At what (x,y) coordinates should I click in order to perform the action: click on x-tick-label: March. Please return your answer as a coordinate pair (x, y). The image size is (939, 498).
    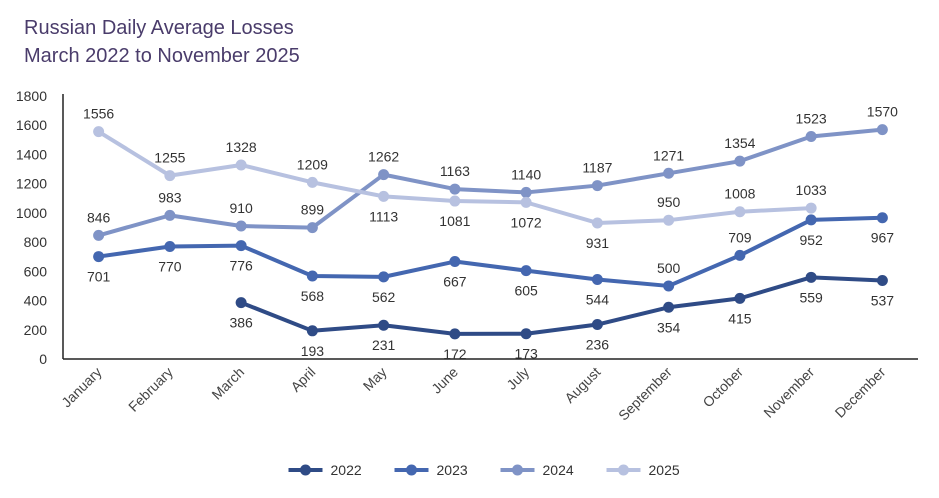
    Looking at the image, I should click on (227, 383).